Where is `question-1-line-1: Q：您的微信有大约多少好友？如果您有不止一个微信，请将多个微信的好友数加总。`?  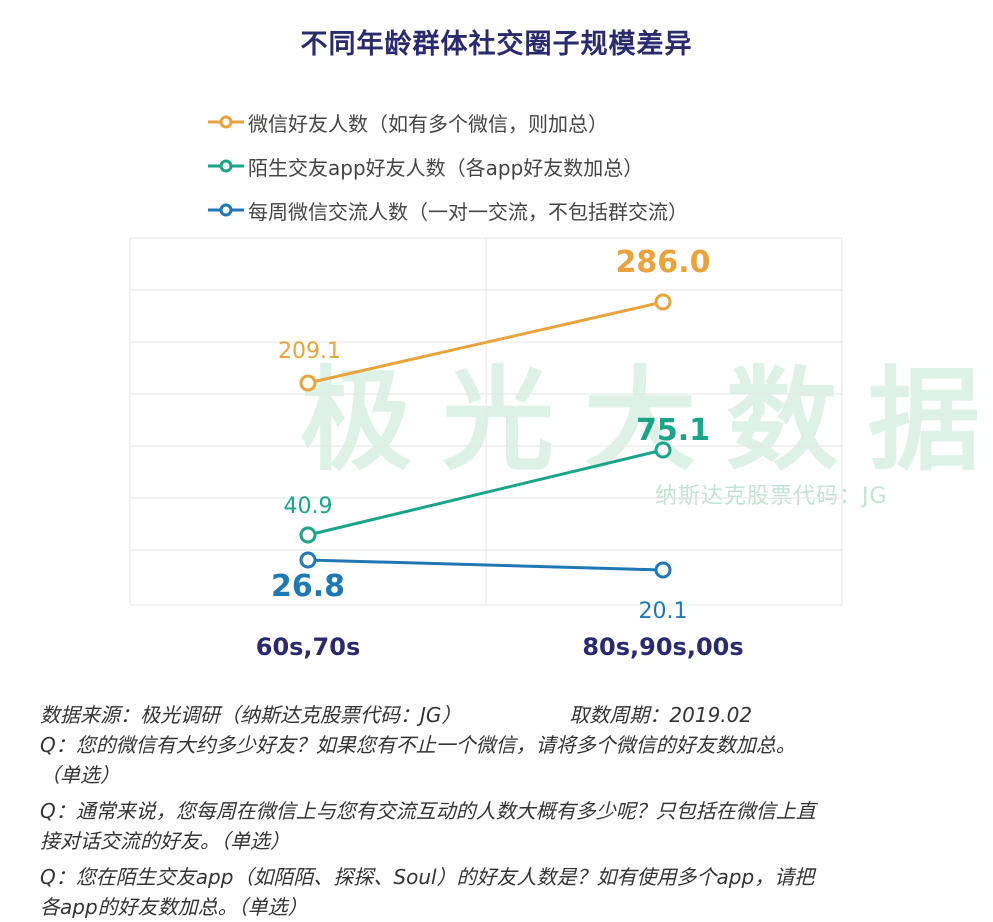 question-1-line-1: Q：您的微信有大约多少好友？如果您有不止一个微信，请将多个微信的好友数加总。 is located at coordinates (418, 745).